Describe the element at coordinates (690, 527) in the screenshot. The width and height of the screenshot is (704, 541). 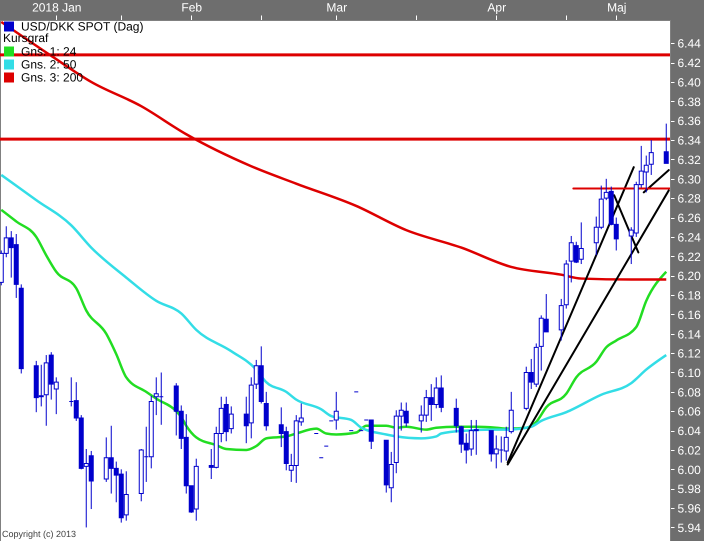
I see `y-tick-label: 5.94` at that location.